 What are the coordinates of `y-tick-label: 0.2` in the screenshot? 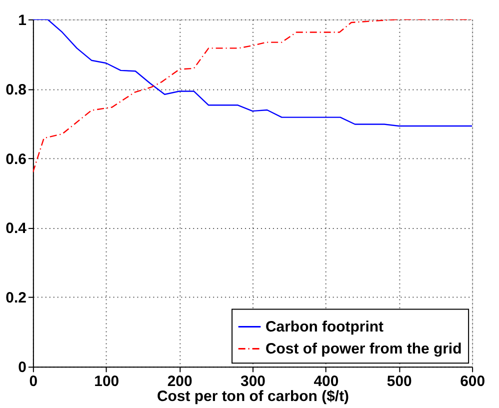 It's located at (16, 298).